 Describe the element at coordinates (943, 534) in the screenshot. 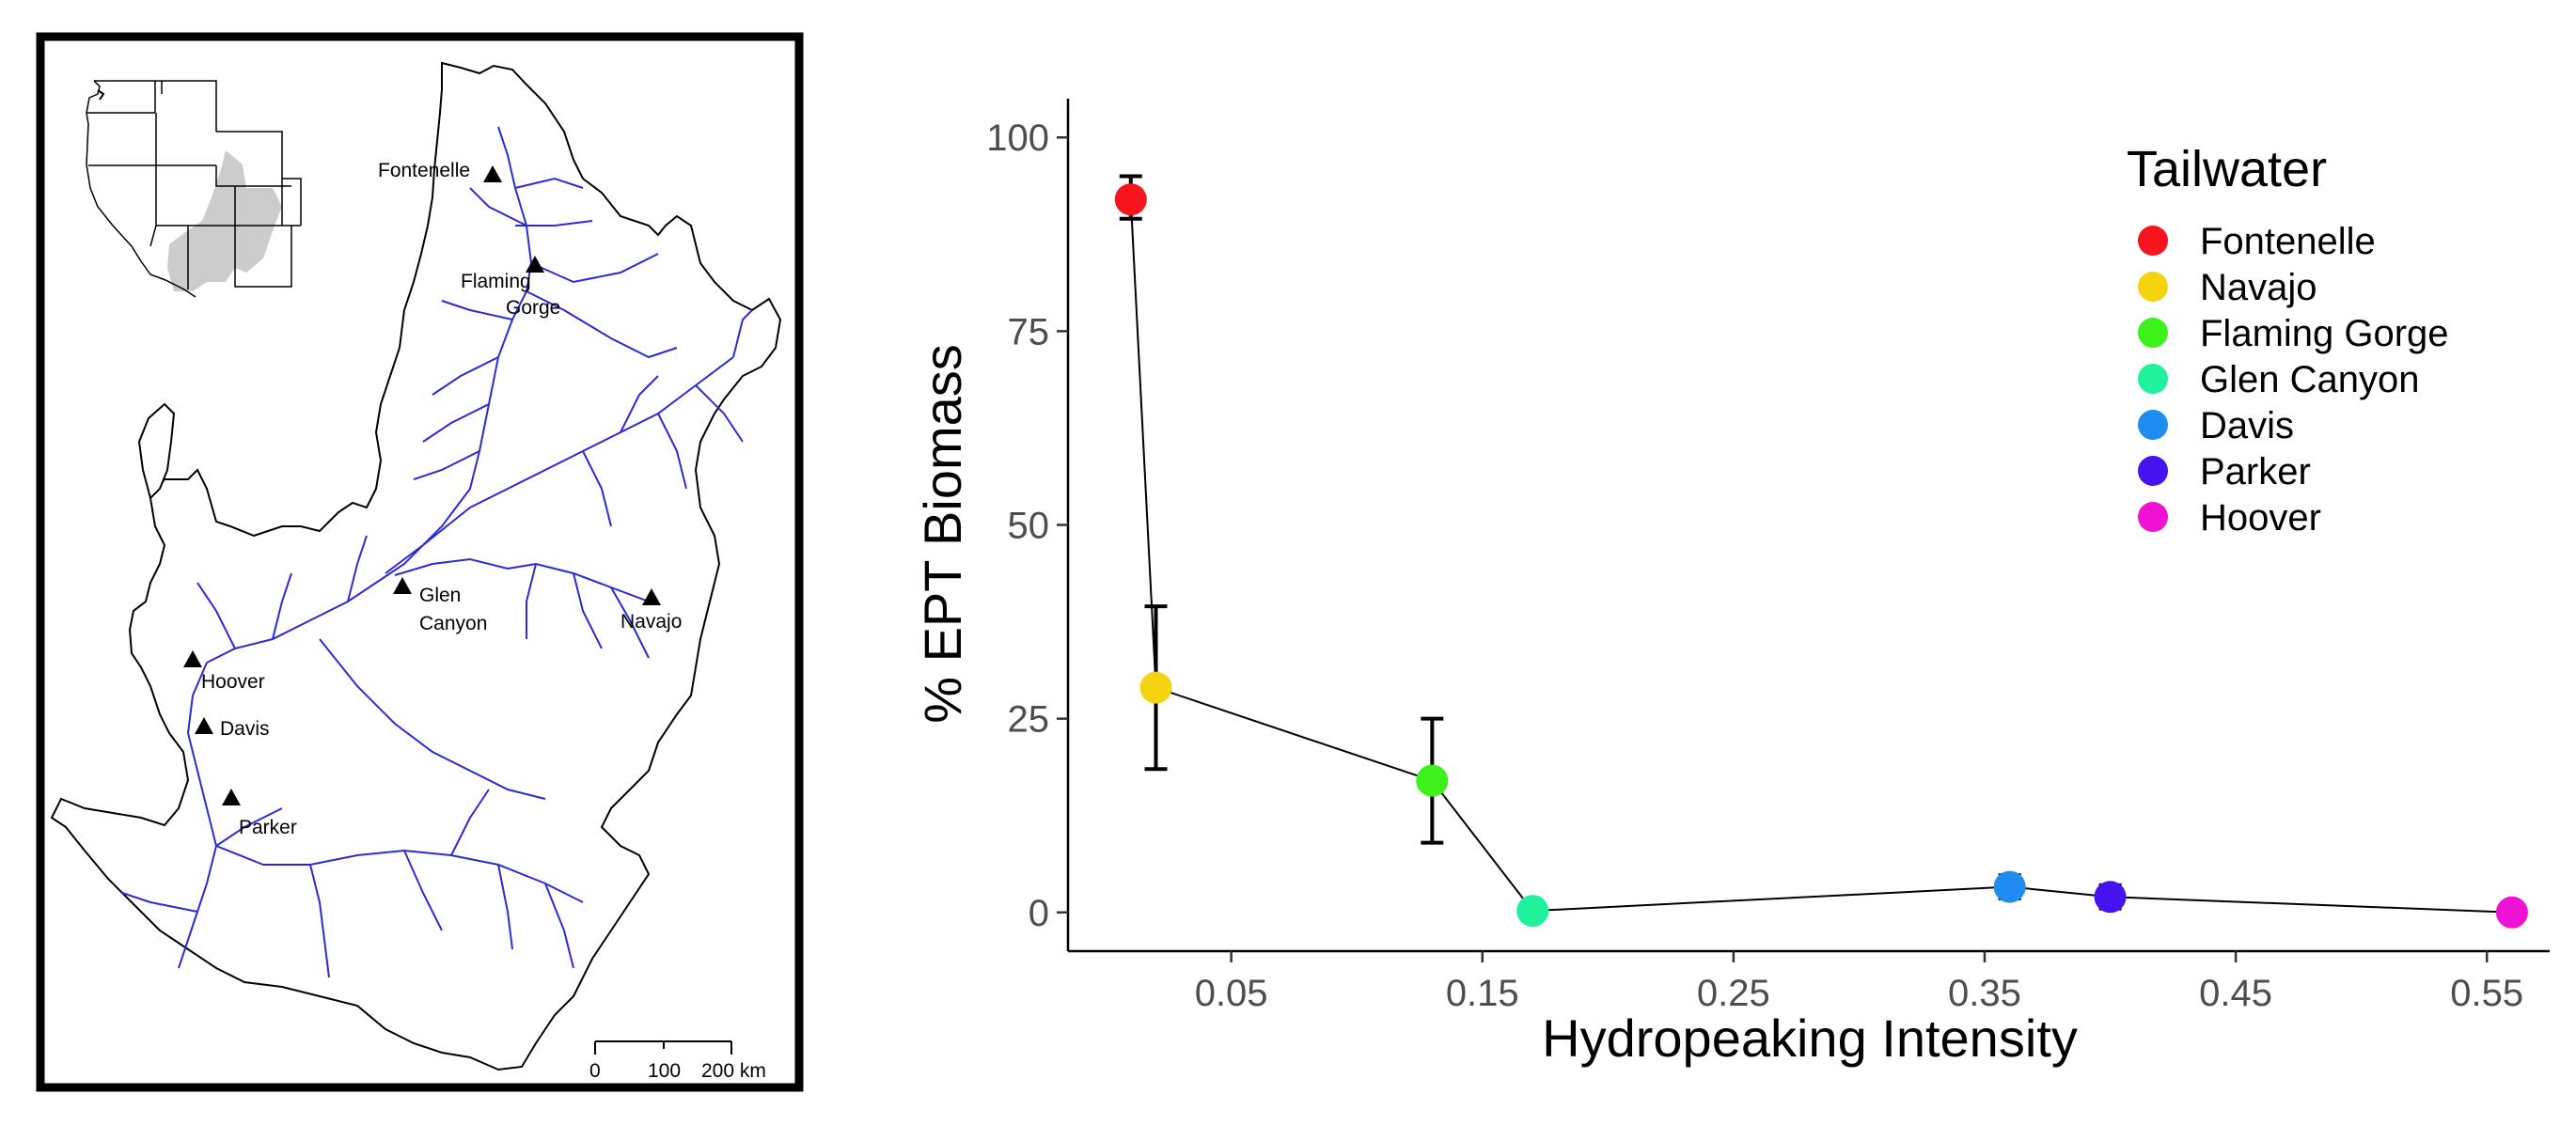

I see `y-axis-title: % EPT Biomass` at that location.